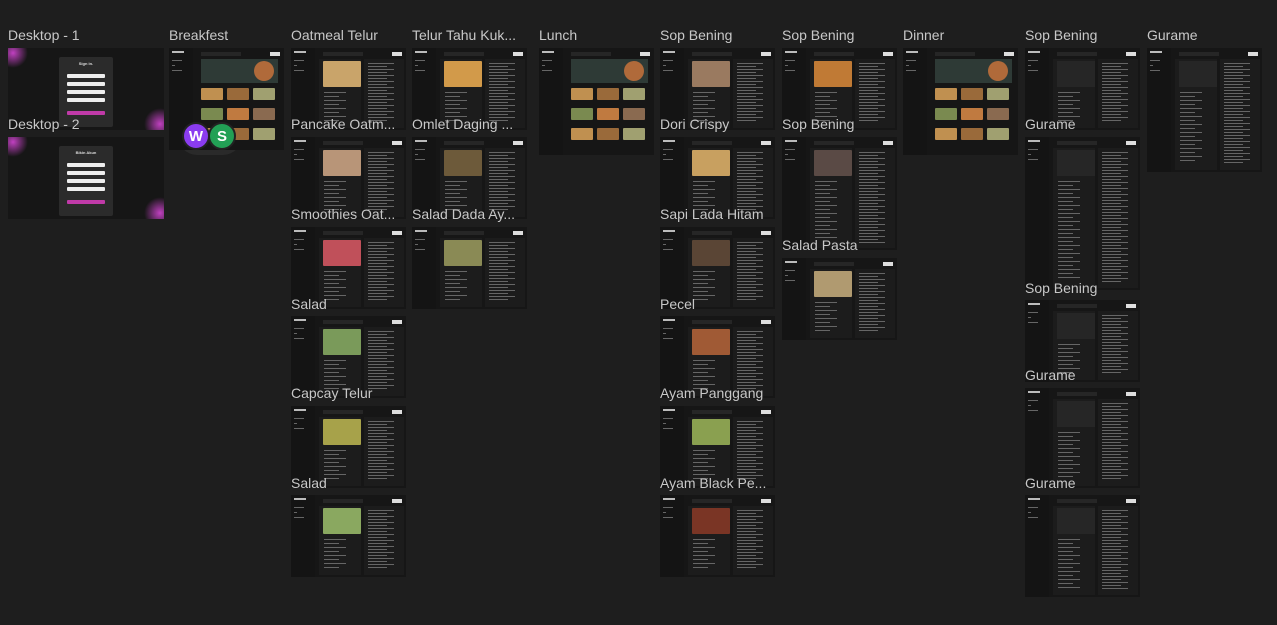 The image size is (1277, 625). I want to click on frame-label: Ayam Panggang, so click(712, 393).